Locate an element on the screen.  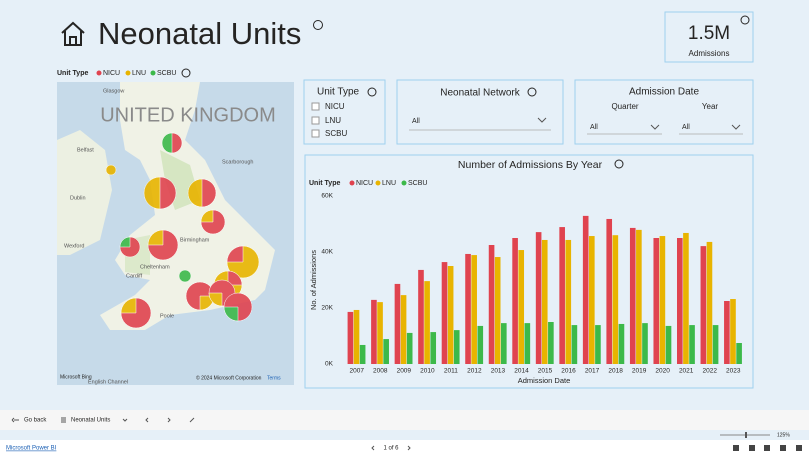
legend-label: NICU is located at coordinates (111, 73).